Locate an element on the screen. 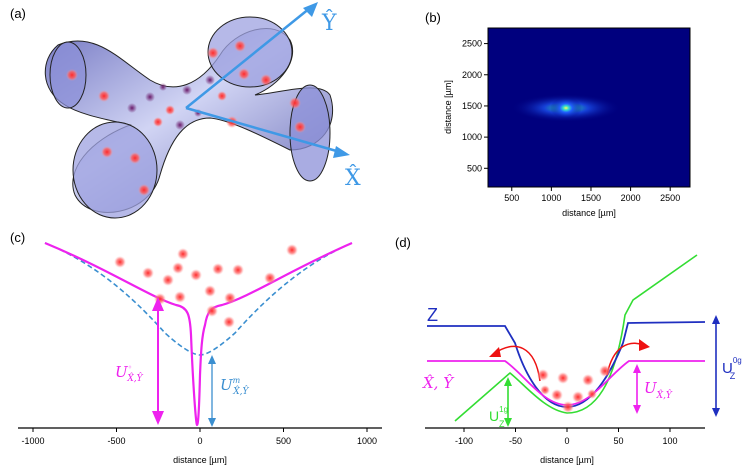 The width and height of the screenshot is (753, 467). atom-cloud-spot is located at coordinates (566, 108).